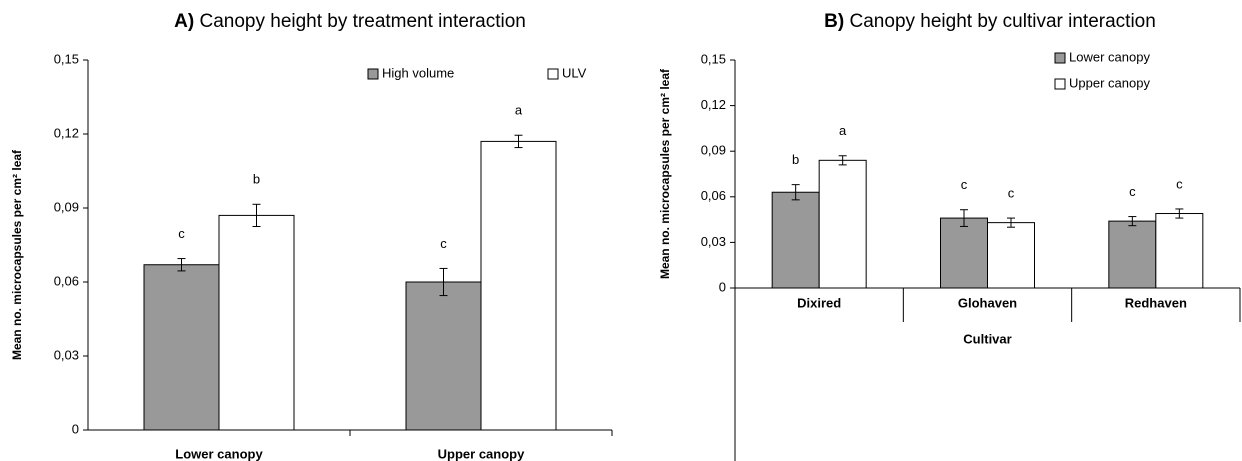 This screenshot has height=461, width=1242. I want to click on legend-label: Upper canopy, so click(1109, 82).